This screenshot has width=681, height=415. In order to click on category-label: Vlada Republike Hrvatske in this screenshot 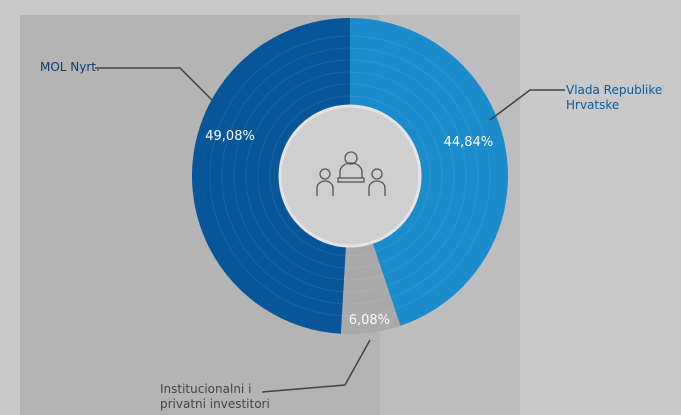, I will do `click(614, 97)`.